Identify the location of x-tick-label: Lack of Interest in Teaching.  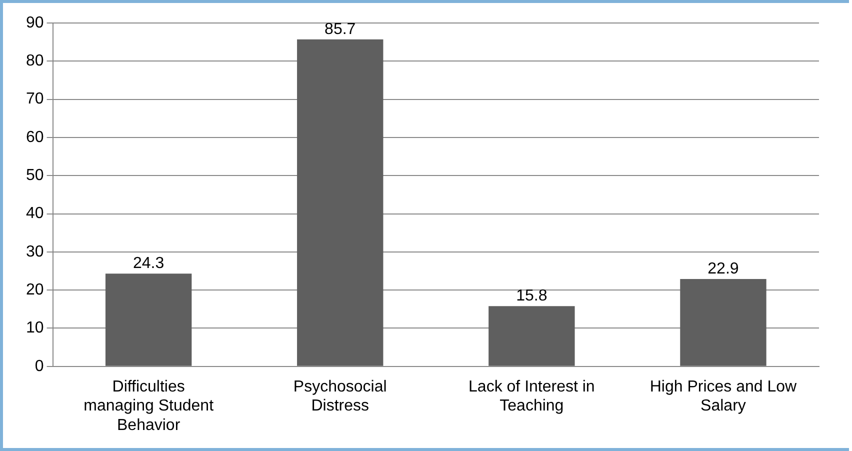
(531, 396).